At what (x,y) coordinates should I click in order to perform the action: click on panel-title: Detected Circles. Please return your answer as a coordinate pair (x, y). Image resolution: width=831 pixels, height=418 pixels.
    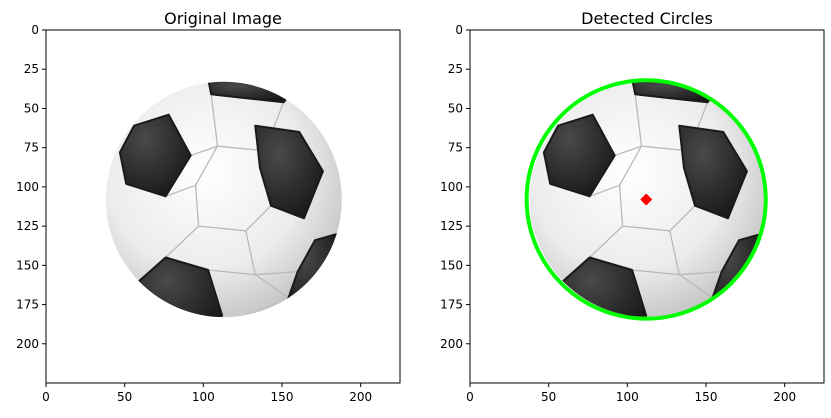
    Looking at the image, I should click on (647, 18).